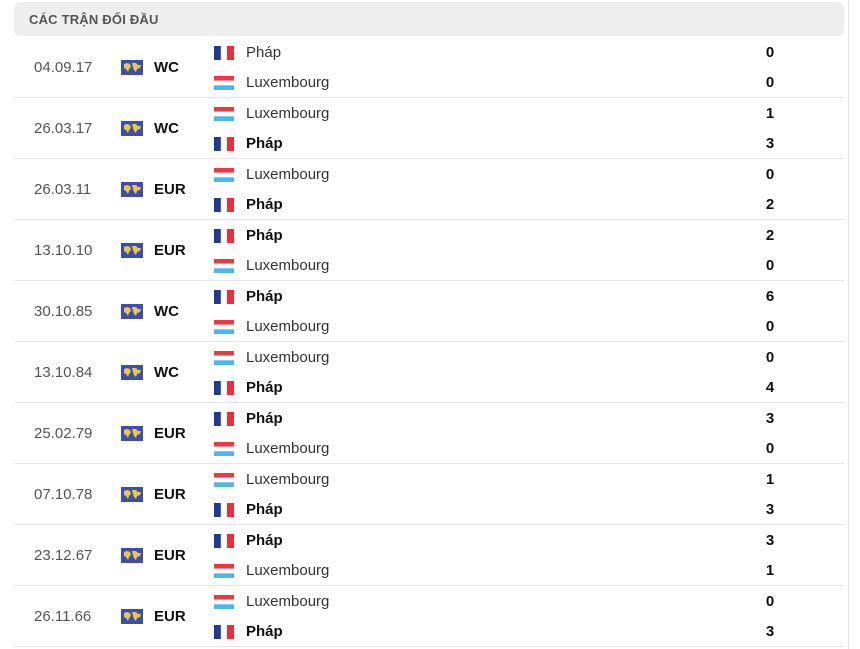  Describe the element at coordinates (63, 433) in the screenshot. I see `match-date: 25.02.79` at that location.